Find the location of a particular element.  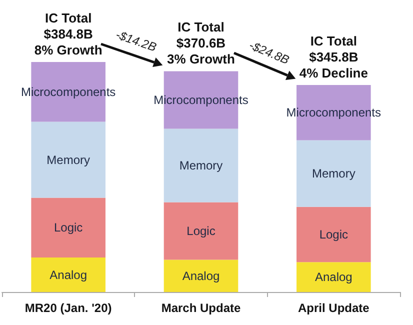

x-tick-label: March Update is located at coordinates (201, 308).